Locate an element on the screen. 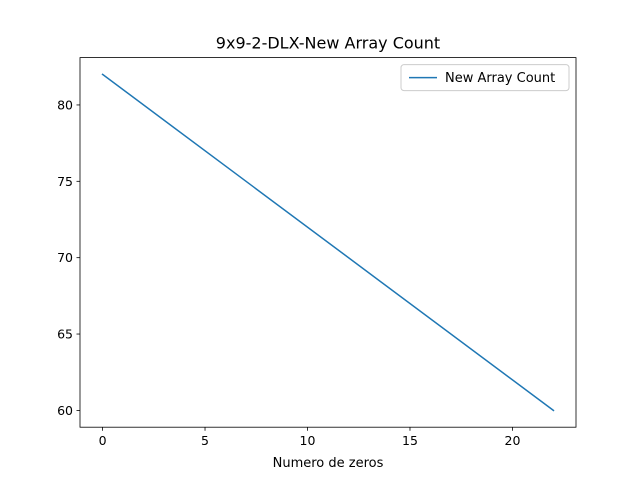  x-axis: 0 5 10 15 20 is located at coordinates (310, 437).